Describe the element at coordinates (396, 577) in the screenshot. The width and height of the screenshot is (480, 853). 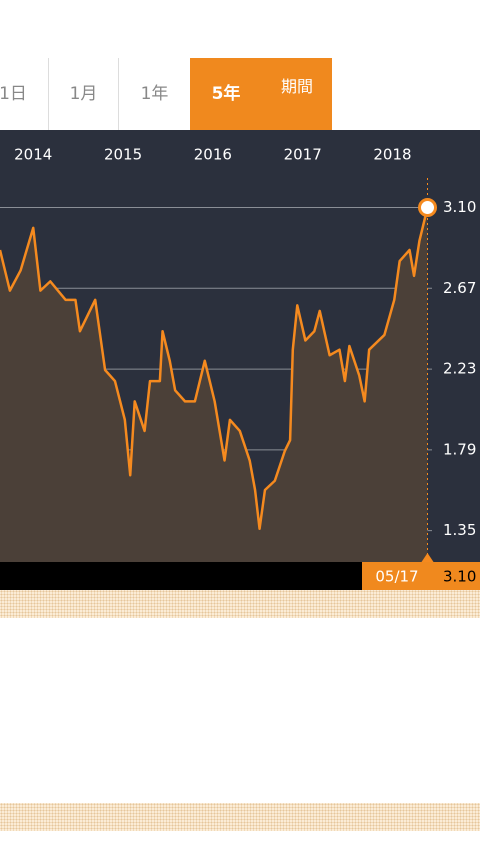
I see `latest-date: 05/17` at that location.